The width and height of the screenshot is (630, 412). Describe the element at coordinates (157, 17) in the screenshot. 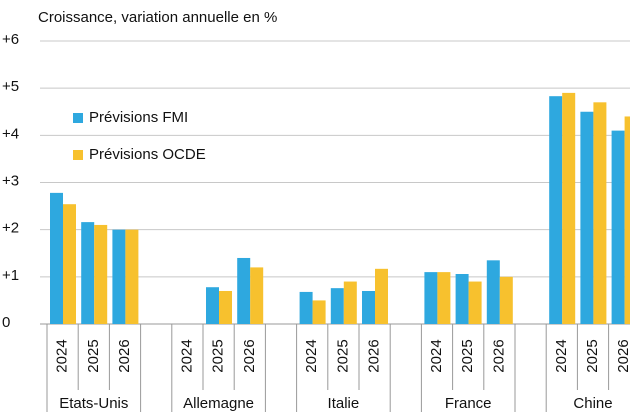

I see `chart-title: Croissance, variation annuelle en %` at that location.